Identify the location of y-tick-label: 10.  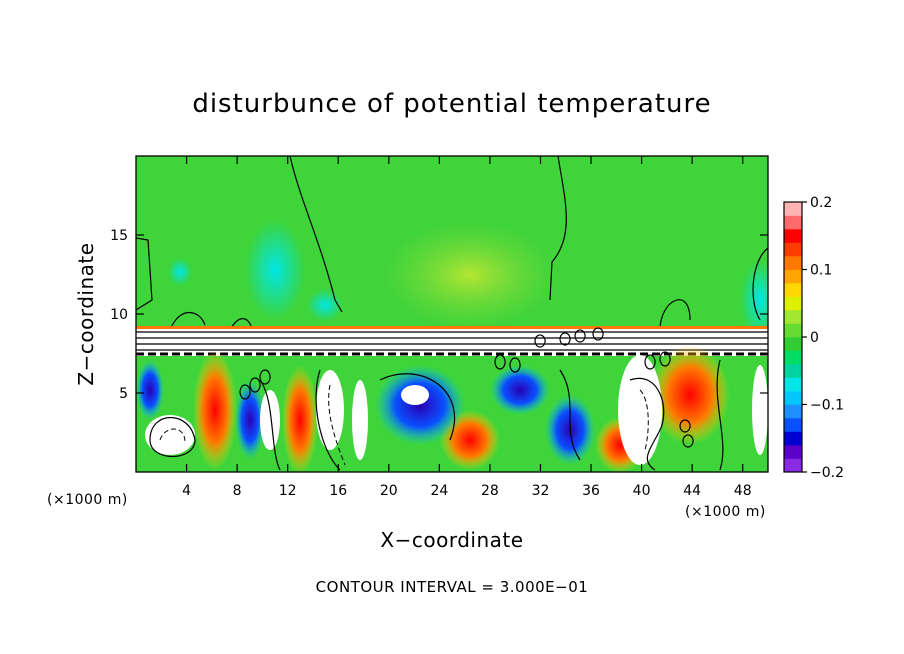
(119, 315).